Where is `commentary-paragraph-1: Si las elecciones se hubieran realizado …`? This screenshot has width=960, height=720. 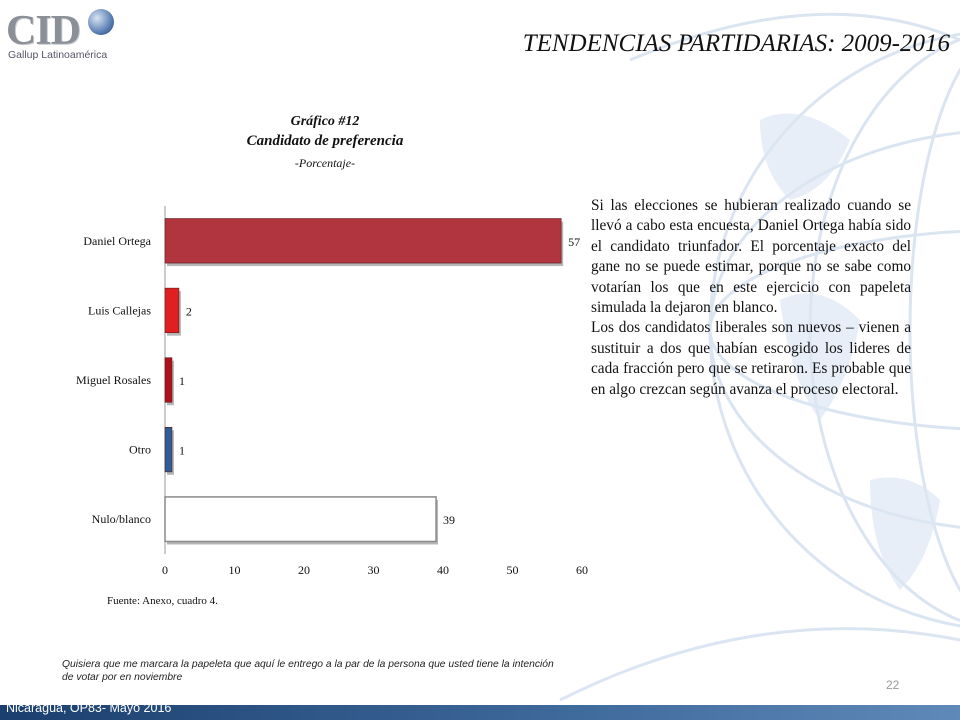
commentary-paragraph-1: Si las elecciones se hubieran realizado … is located at coordinates (751, 257).